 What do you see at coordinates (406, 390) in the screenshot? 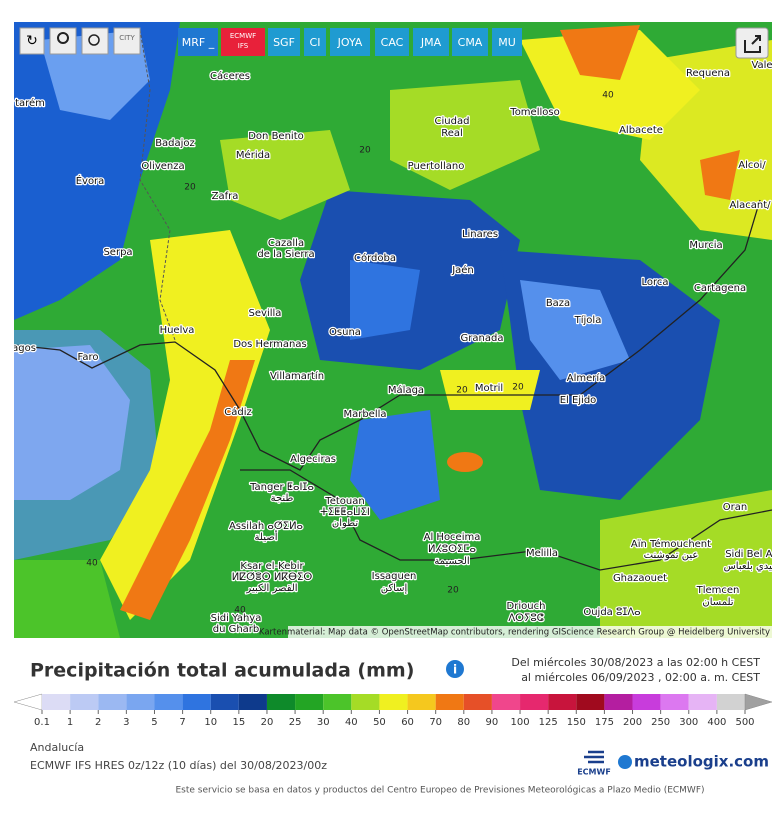
I see `place-label: Málaga` at bounding box center [406, 390].